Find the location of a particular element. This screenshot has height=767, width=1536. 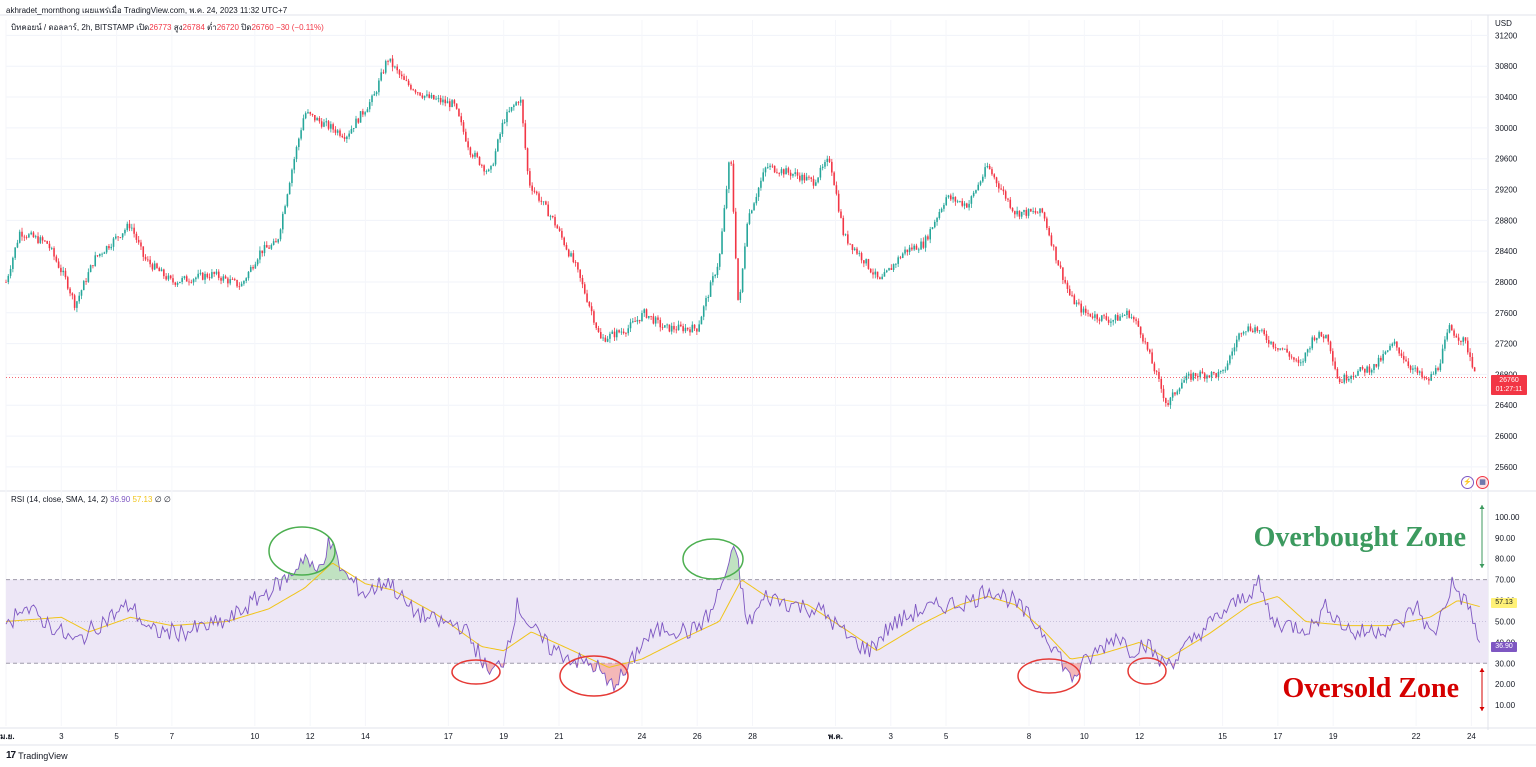

currency-label: USD is located at coordinates (1503, 23).